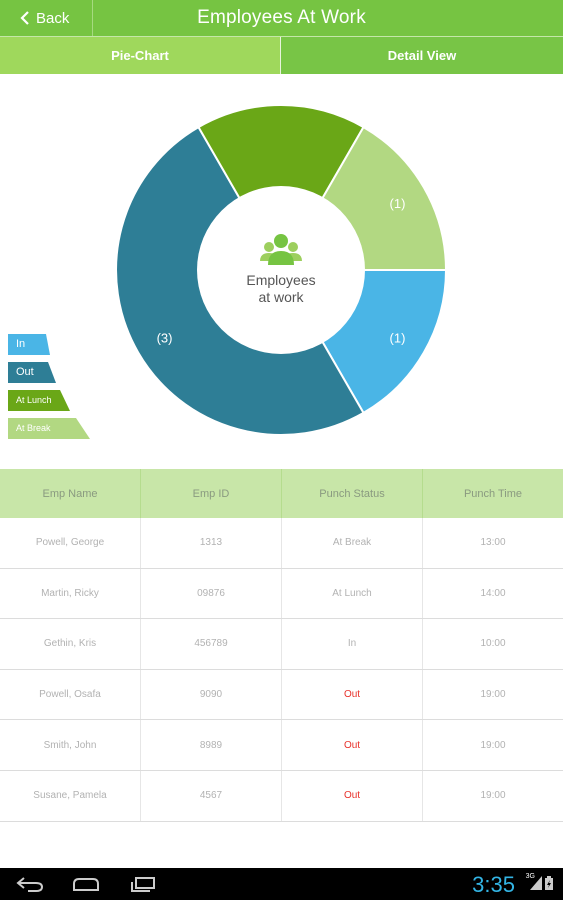  I want to click on back-button: Back, so click(46, 18).